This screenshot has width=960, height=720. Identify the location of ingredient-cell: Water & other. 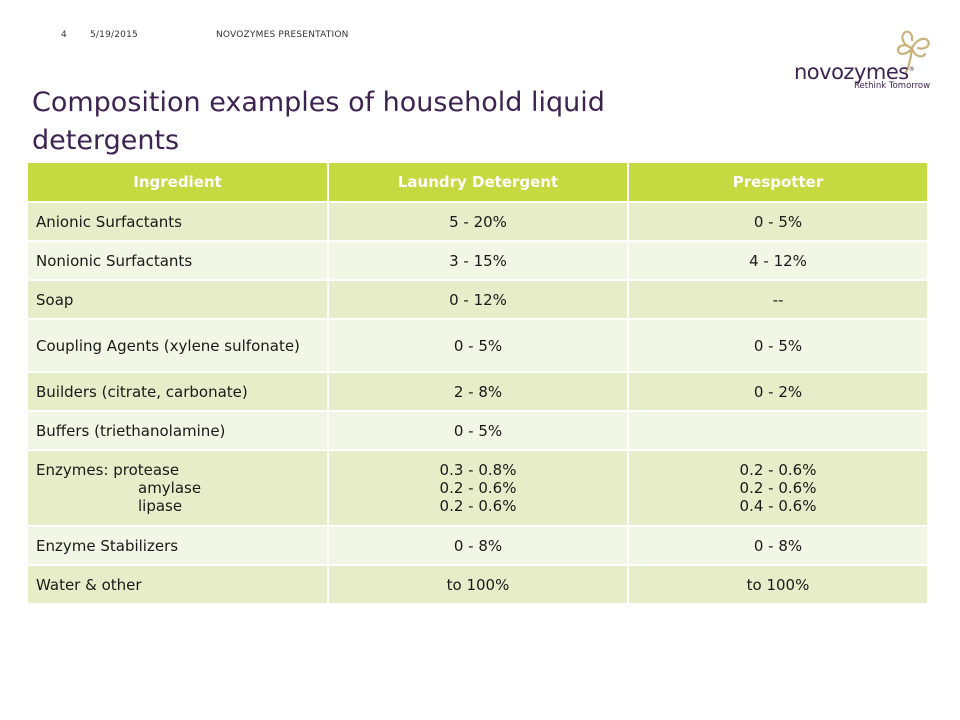
(178, 585).